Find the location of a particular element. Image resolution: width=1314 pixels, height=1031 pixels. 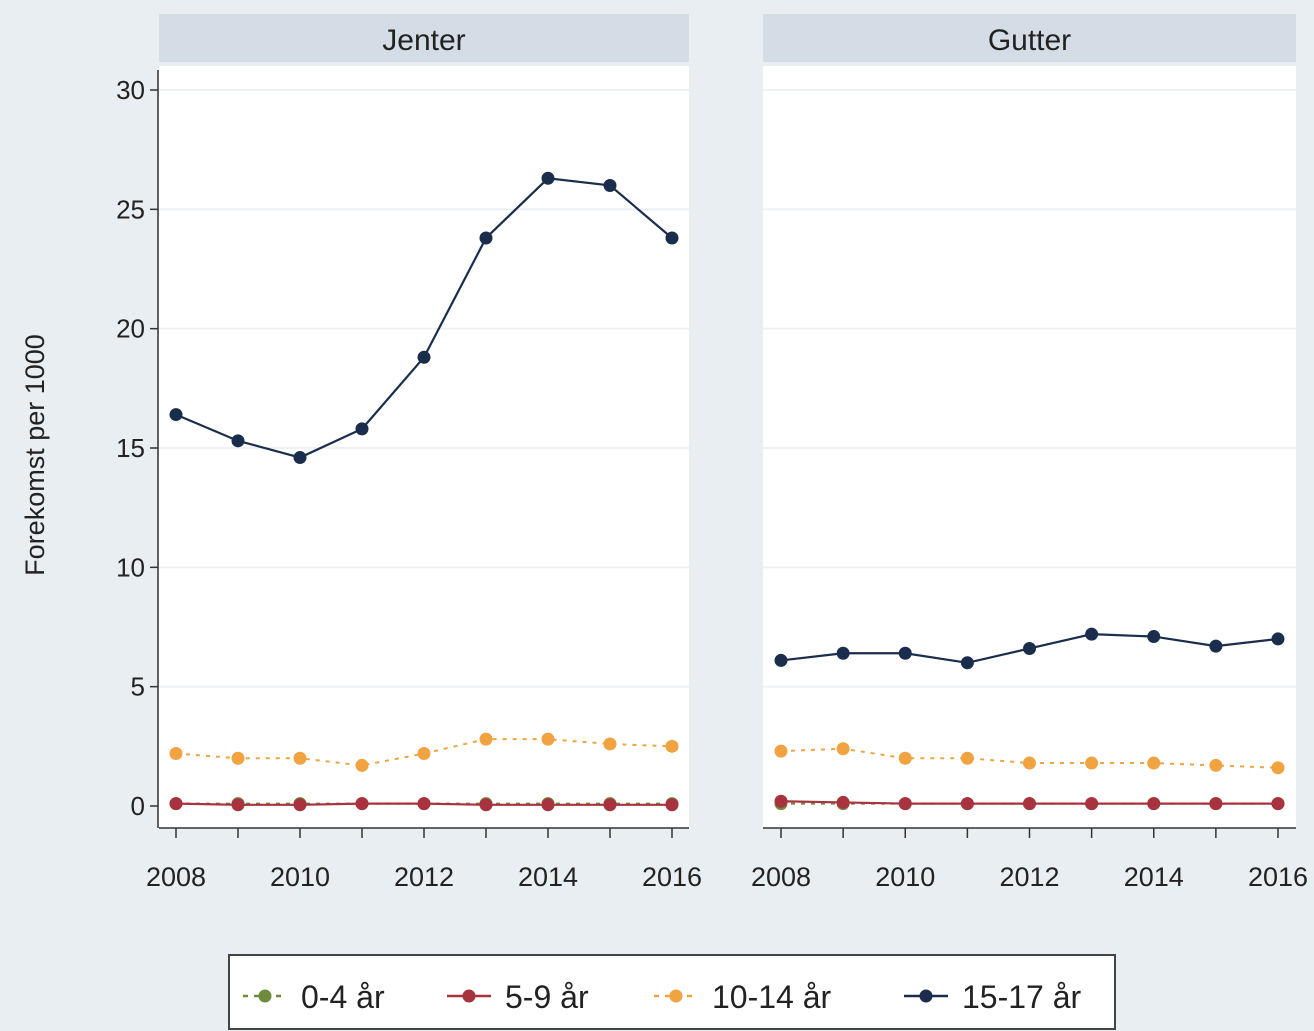

y-tick-label: 25 is located at coordinates (130, 209).